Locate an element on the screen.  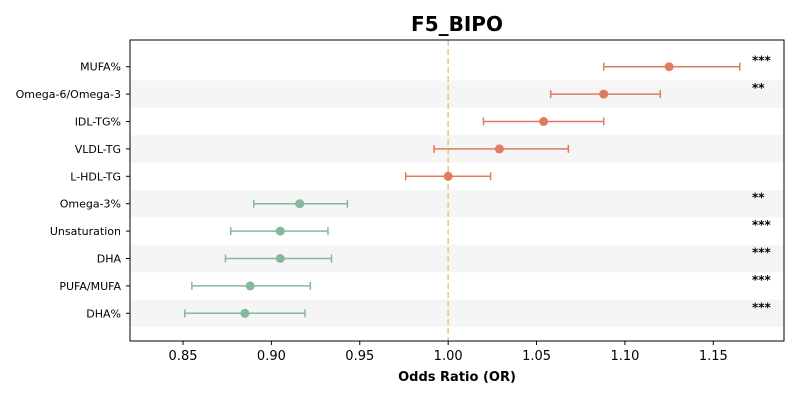
x-tick-label: 1.10 is located at coordinates (624, 356).